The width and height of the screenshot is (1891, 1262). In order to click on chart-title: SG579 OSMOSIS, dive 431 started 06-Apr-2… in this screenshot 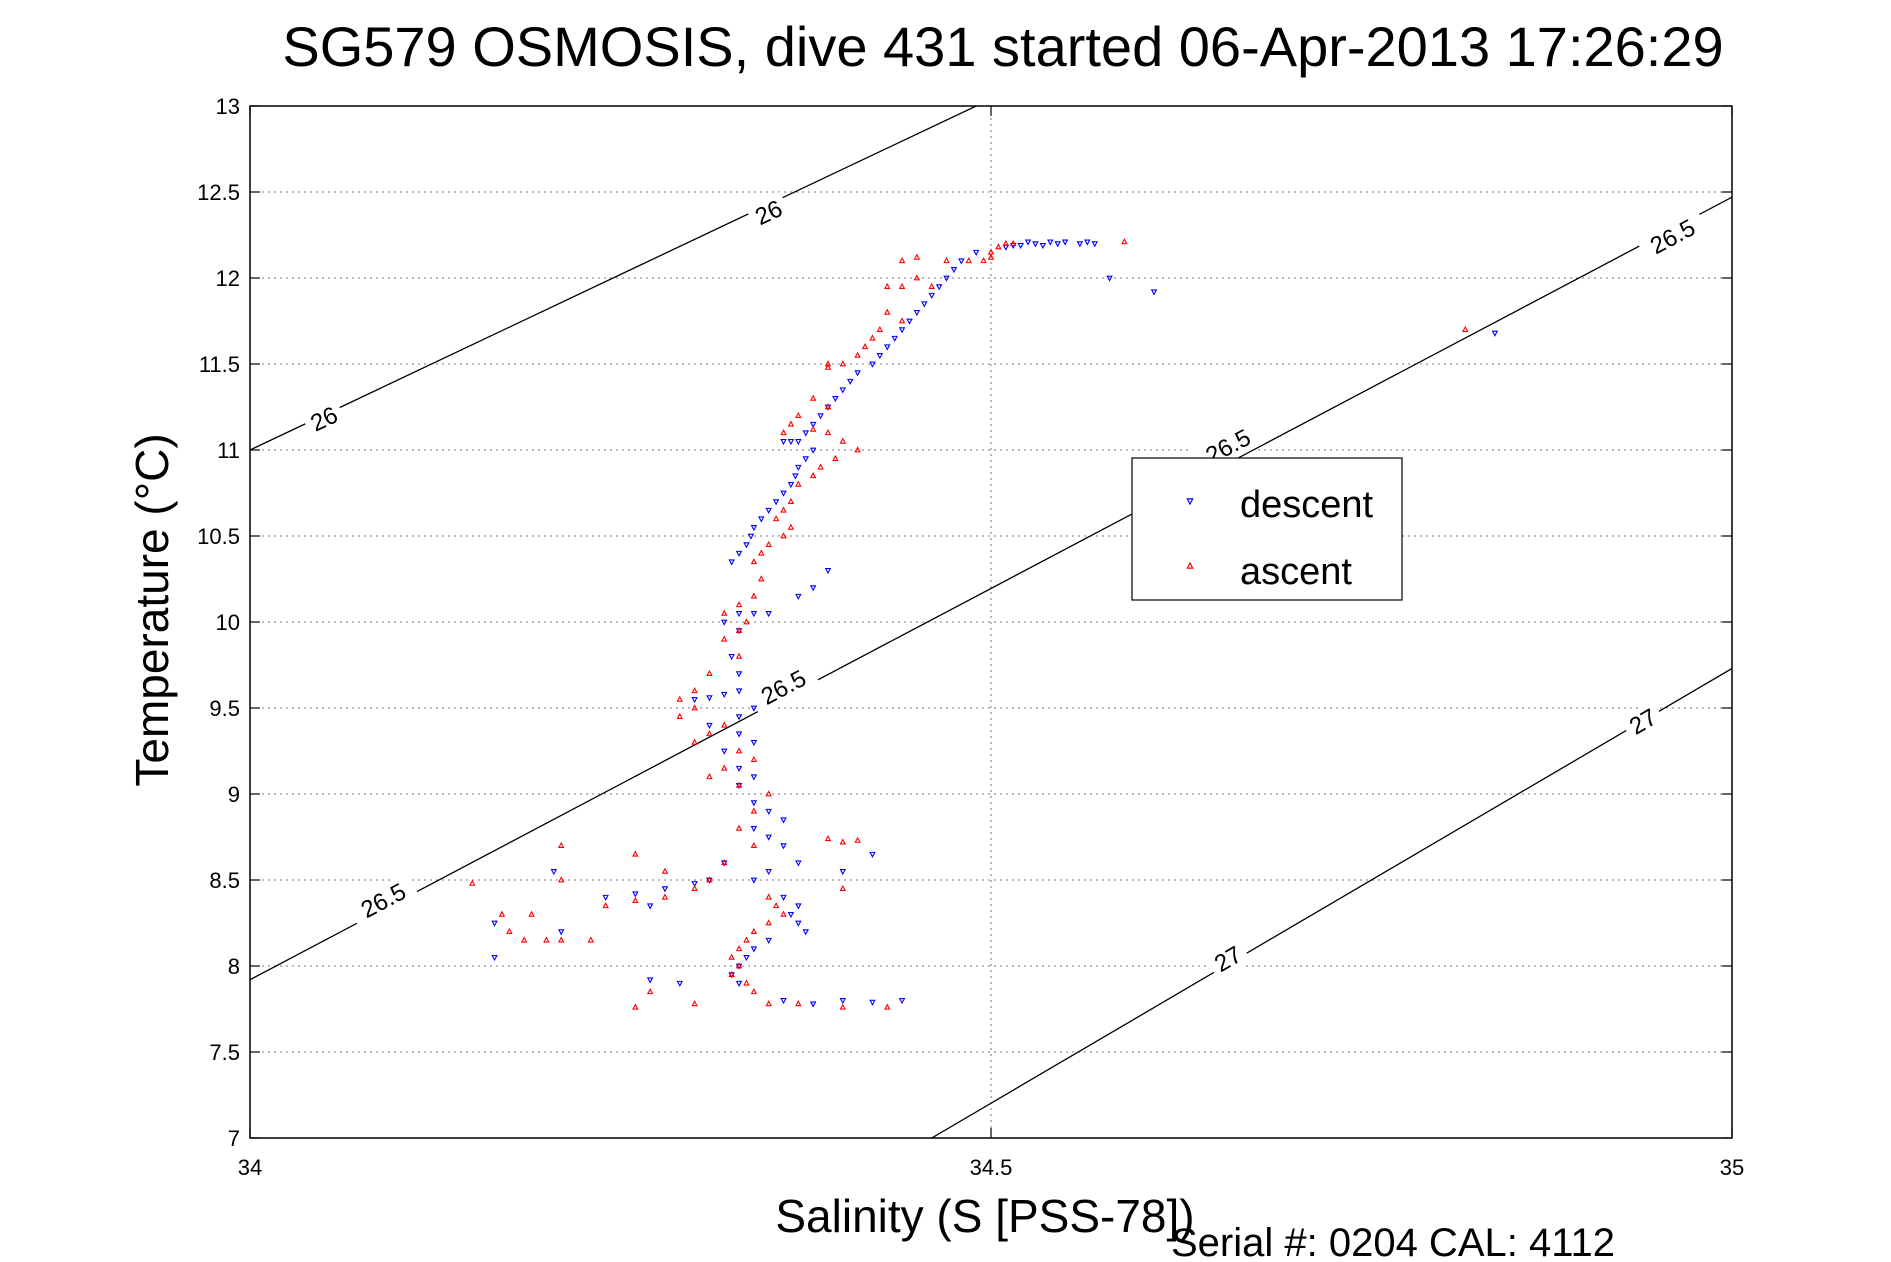, I will do `click(1002, 46)`.